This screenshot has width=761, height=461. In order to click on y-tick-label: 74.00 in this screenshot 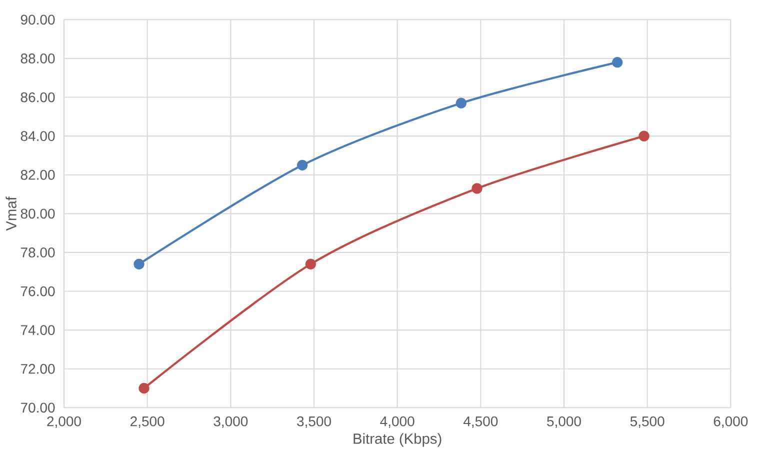, I will do `click(37, 330)`.